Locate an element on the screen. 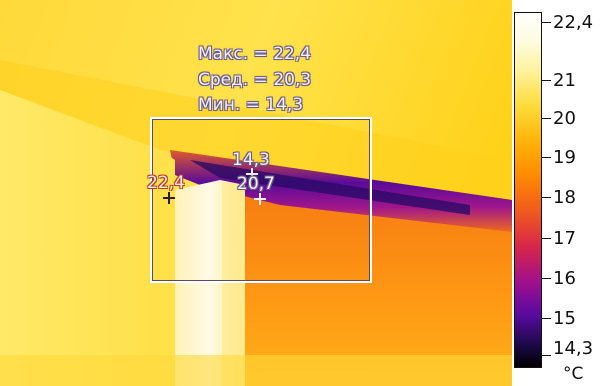 The height and width of the screenshot is (386, 609). center-spot-crosshair is located at coordinates (260, 199).